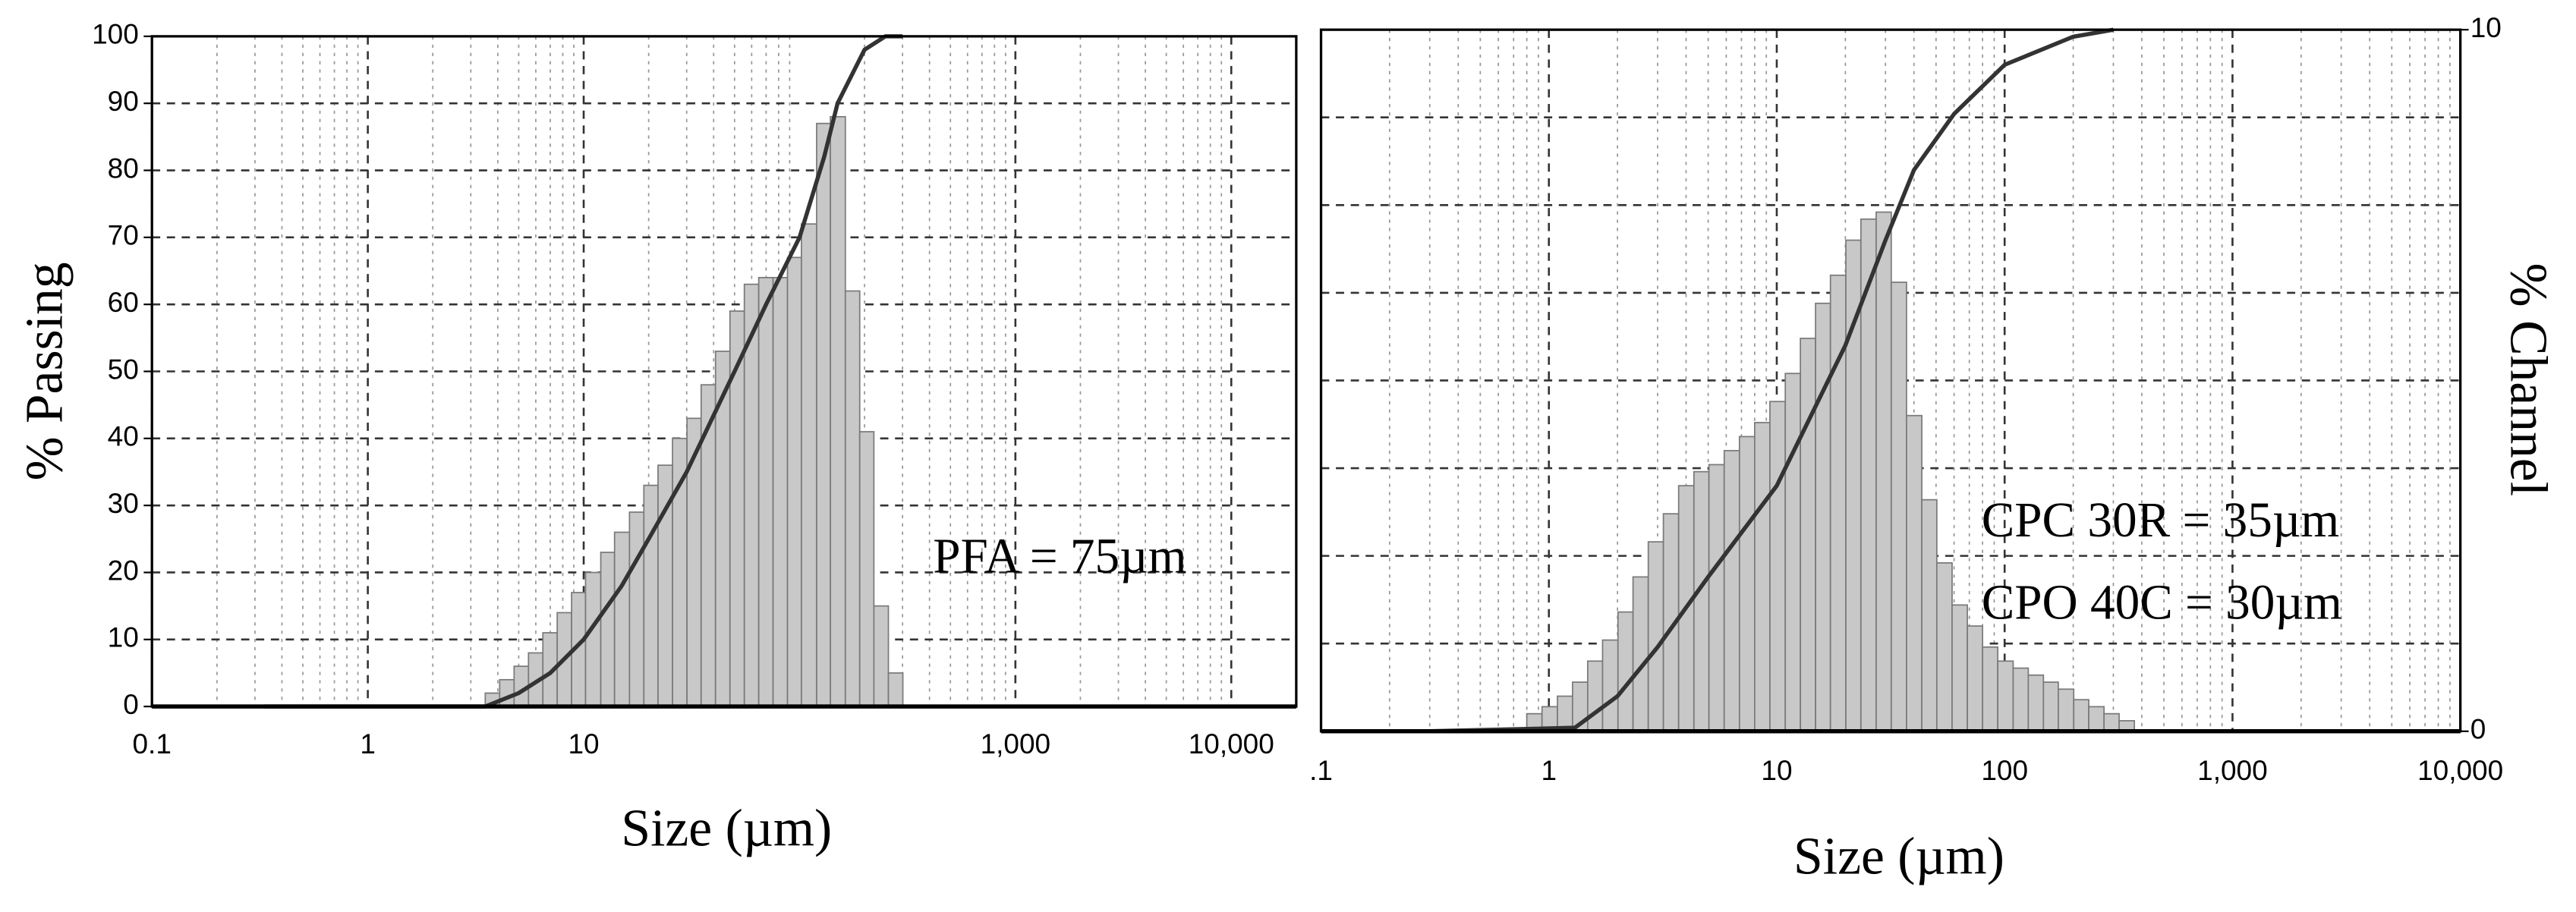 This screenshot has height=912, width=2576. I want to click on x-tick-label: 100, so click(2004, 770).